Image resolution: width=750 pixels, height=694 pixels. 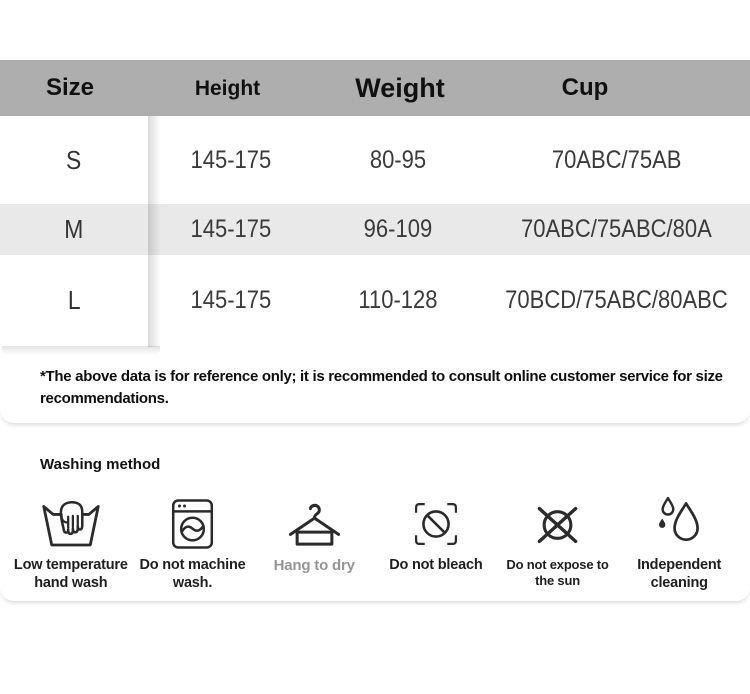 I want to click on hanger-icon, so click(x=314, y=520).